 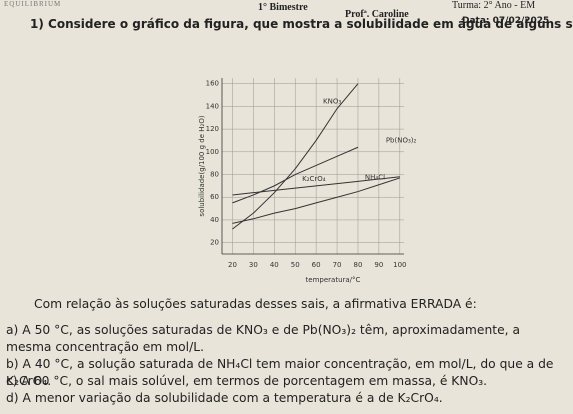 What do you see at coordinates (358, 265) in the screenshot?
I see `x-tick-label: 80` at bounding box center [358, 265].